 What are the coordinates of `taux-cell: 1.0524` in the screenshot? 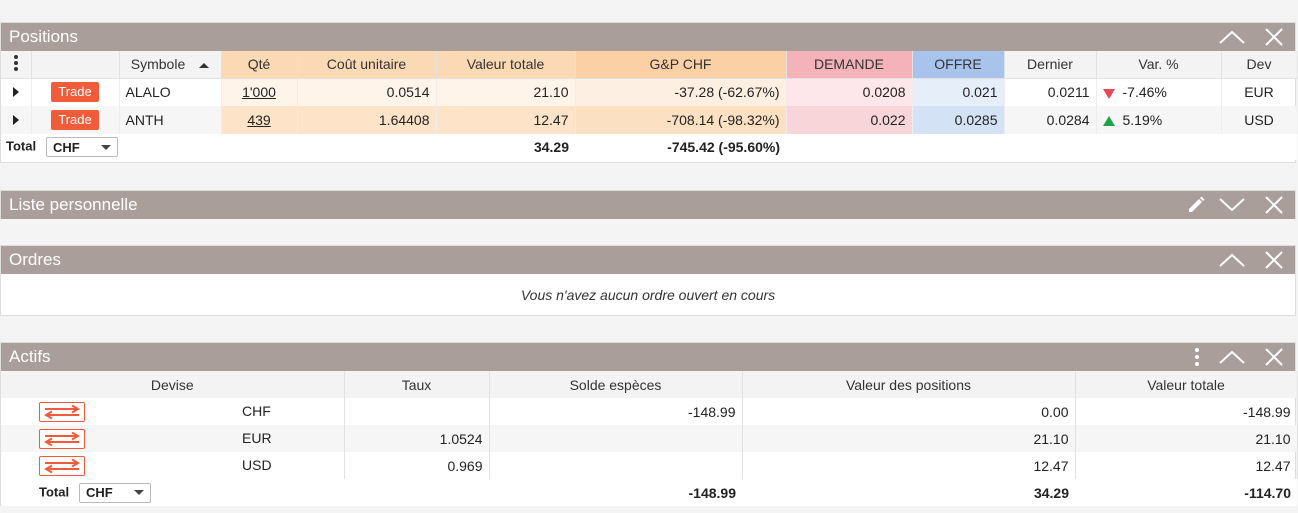 It's located at (417, 438).